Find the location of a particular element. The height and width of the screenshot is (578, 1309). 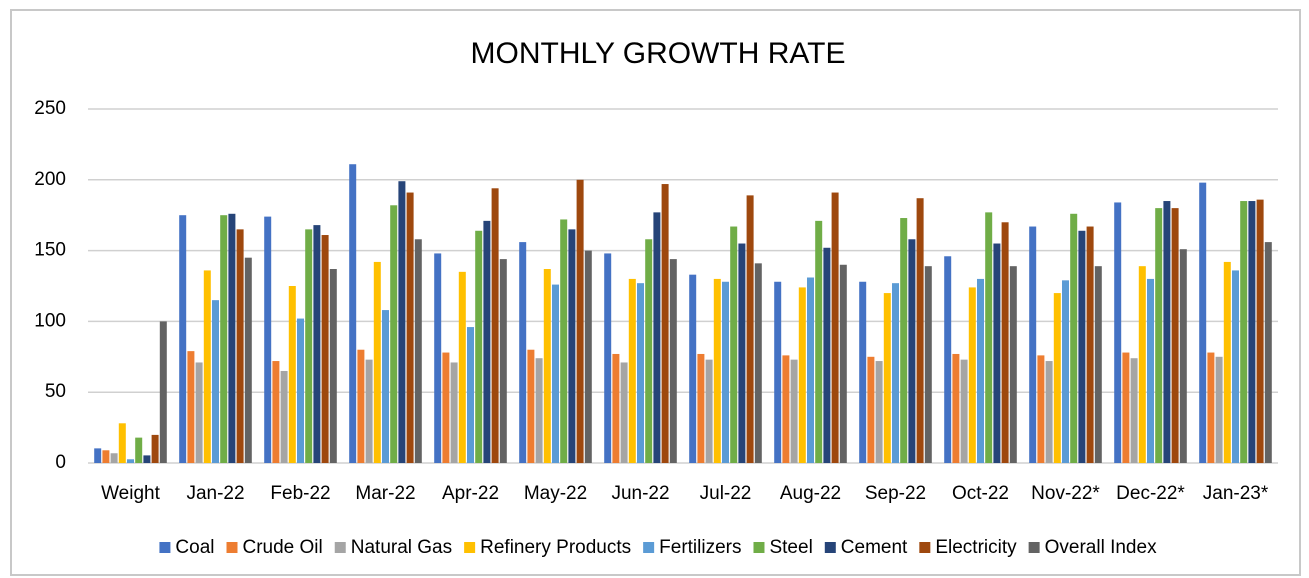

legend-label: Natural Gas is located at coordinates (401, 547).